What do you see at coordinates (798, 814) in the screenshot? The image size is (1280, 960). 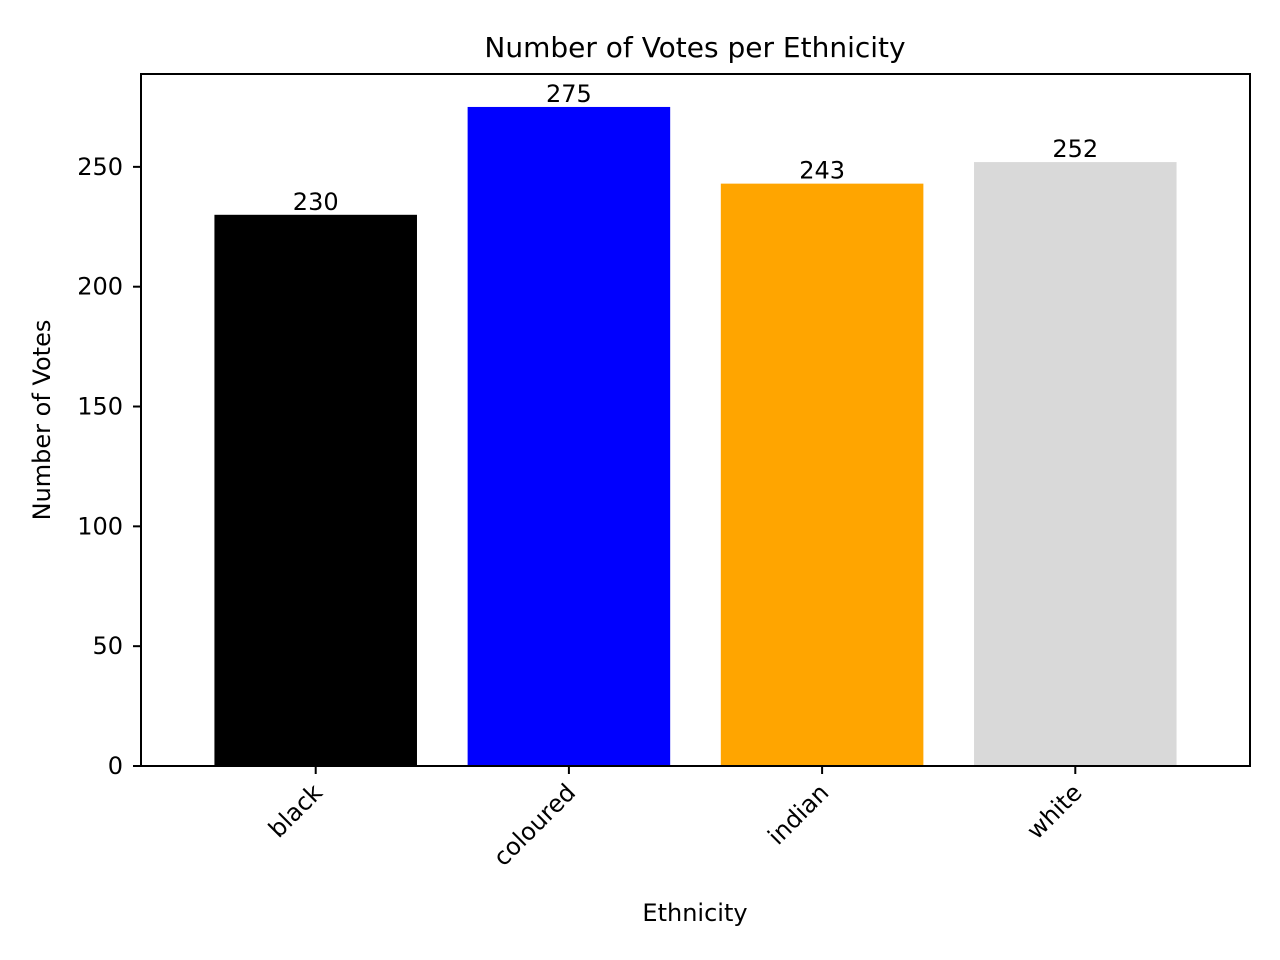 I see `x-tick-label-indian: indian` at bounding box center [798, 814].